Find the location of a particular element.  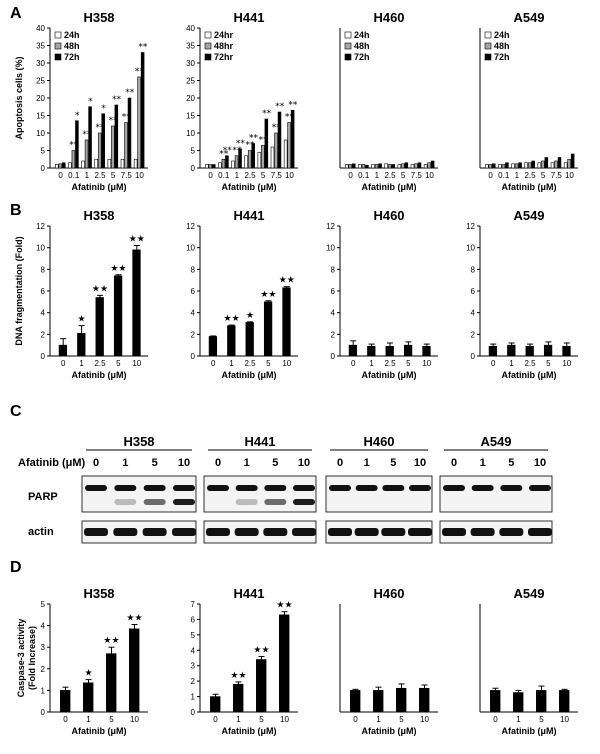

y-axis-label: DNA fragmentation (Fold) is located at coordinates (19, 290).